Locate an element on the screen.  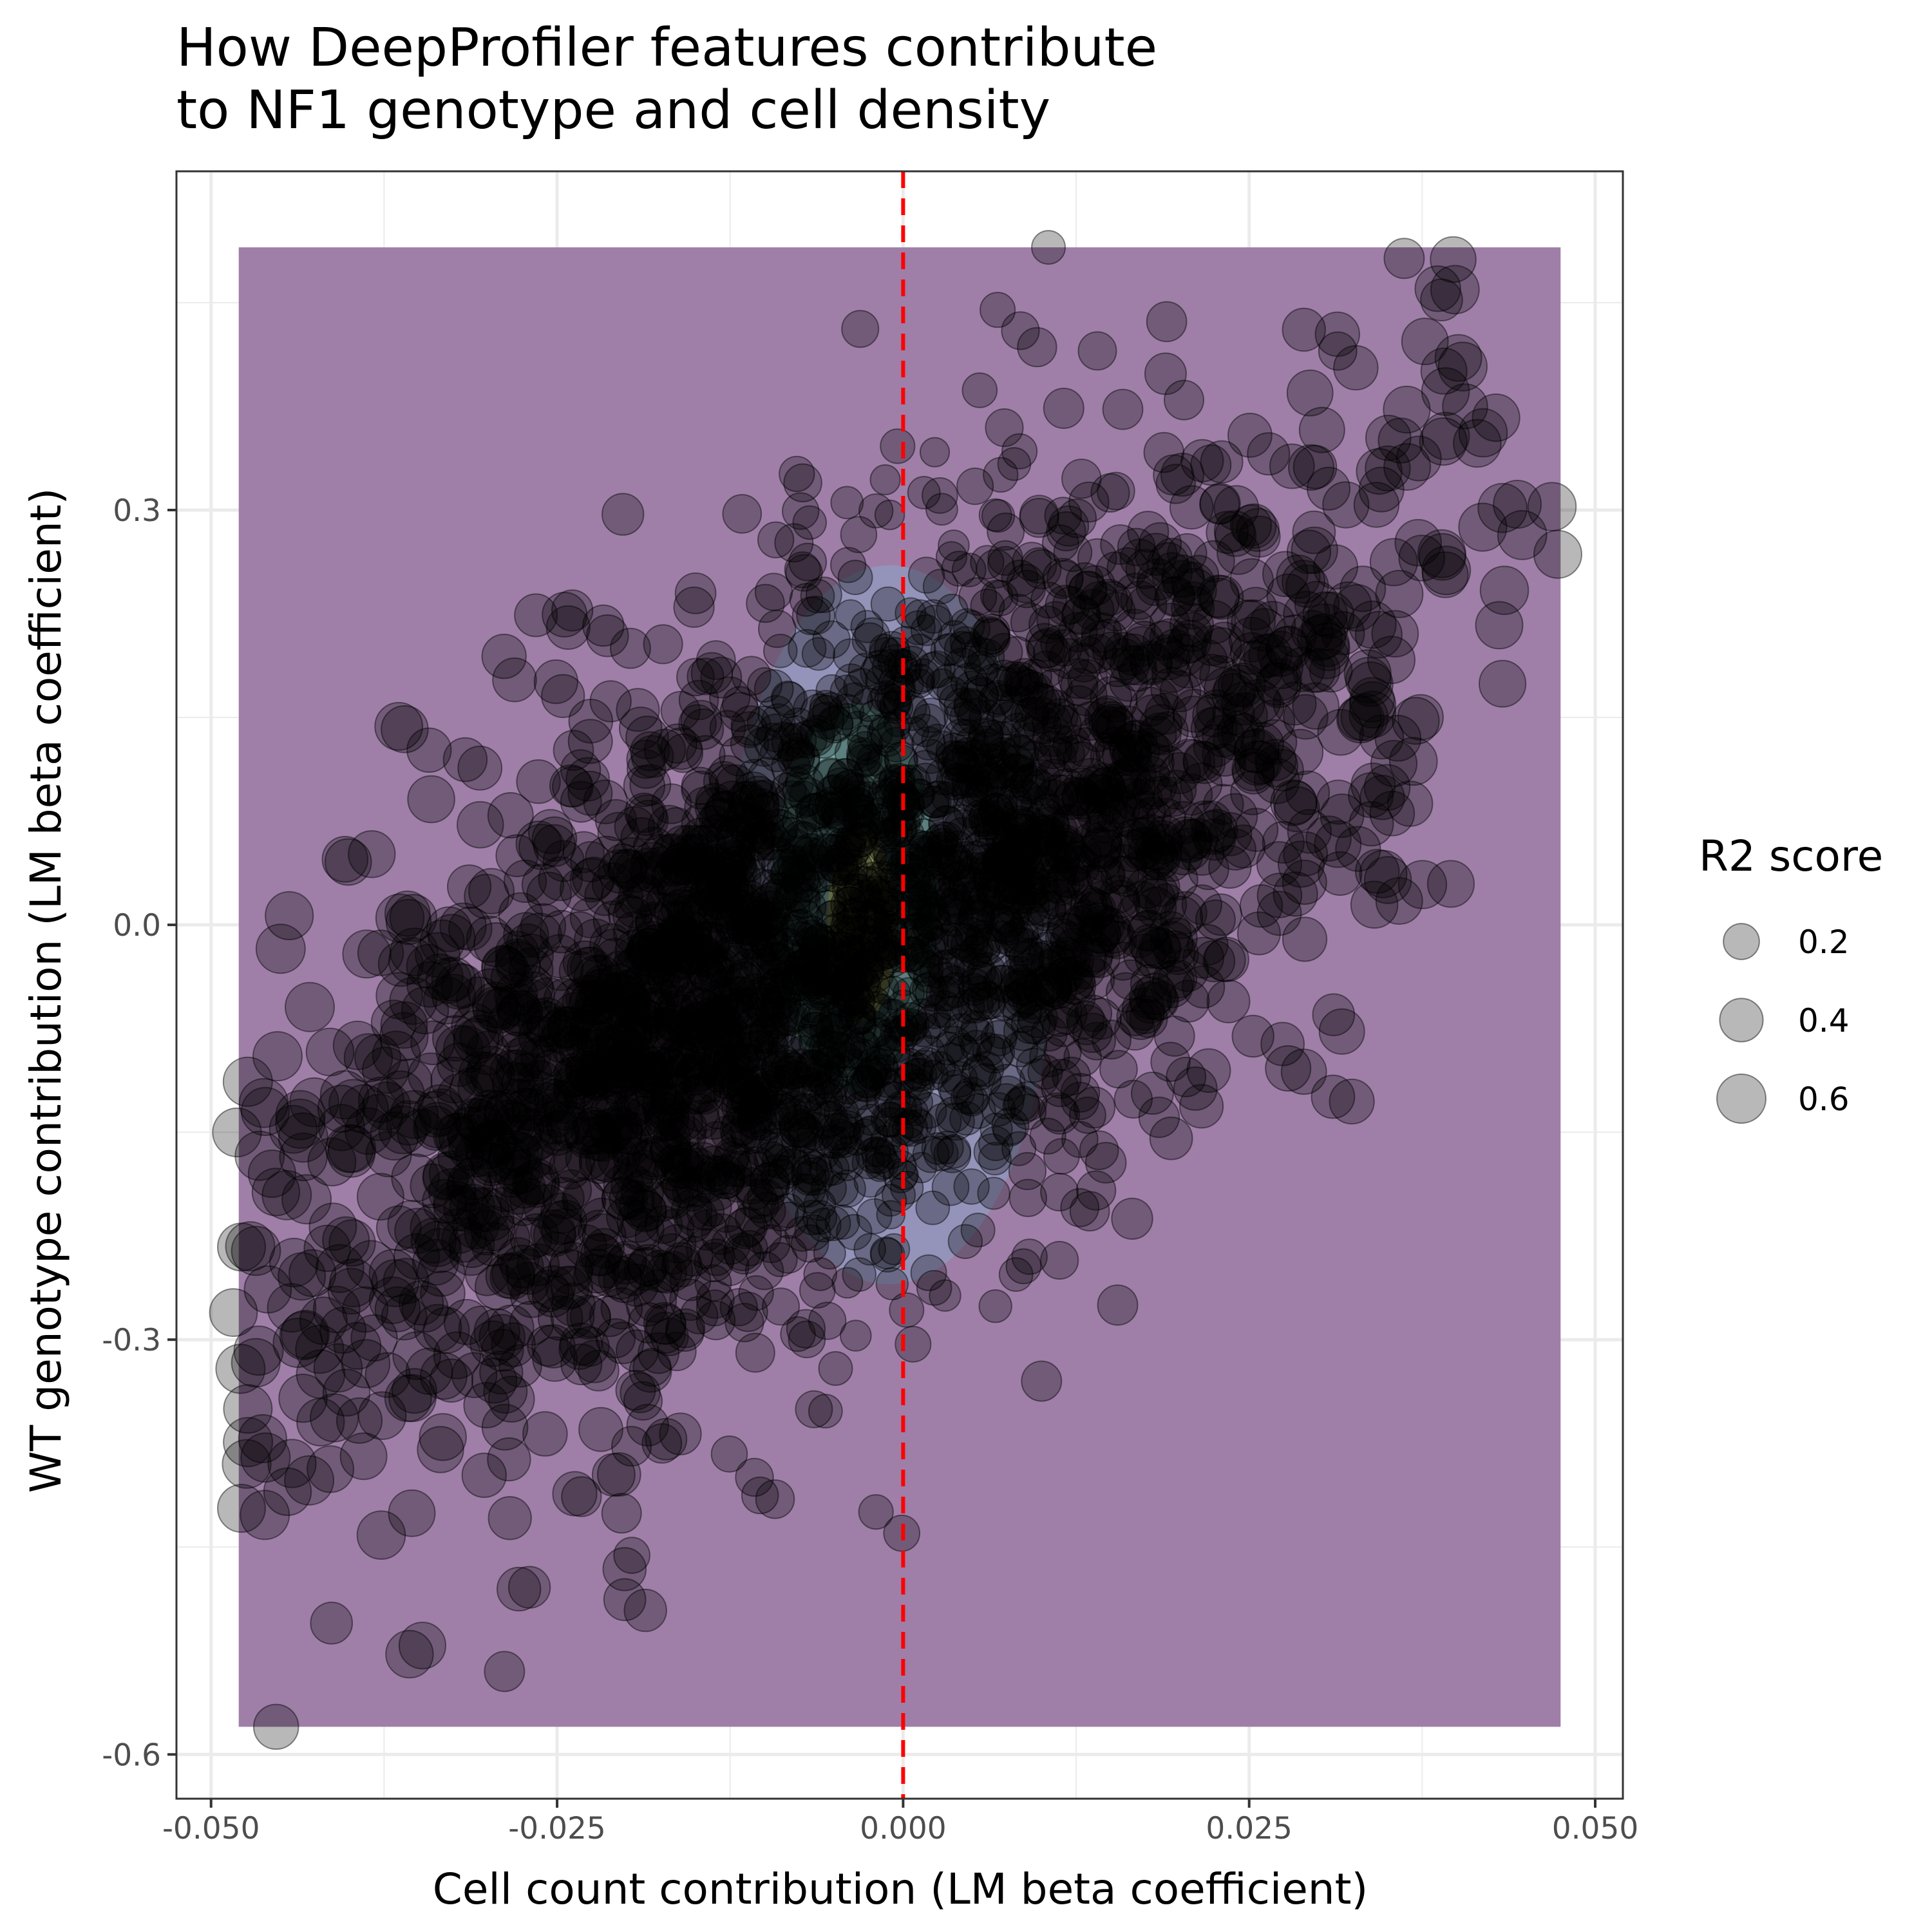
y-tick-label: -0.6 is located at coordinates (131, 1756).